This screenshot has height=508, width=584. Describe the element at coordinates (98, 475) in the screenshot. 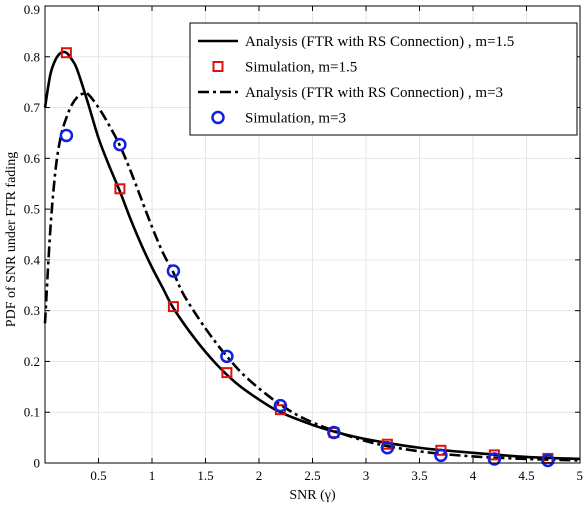

I see `x-tick-label: 0.5` at that location.